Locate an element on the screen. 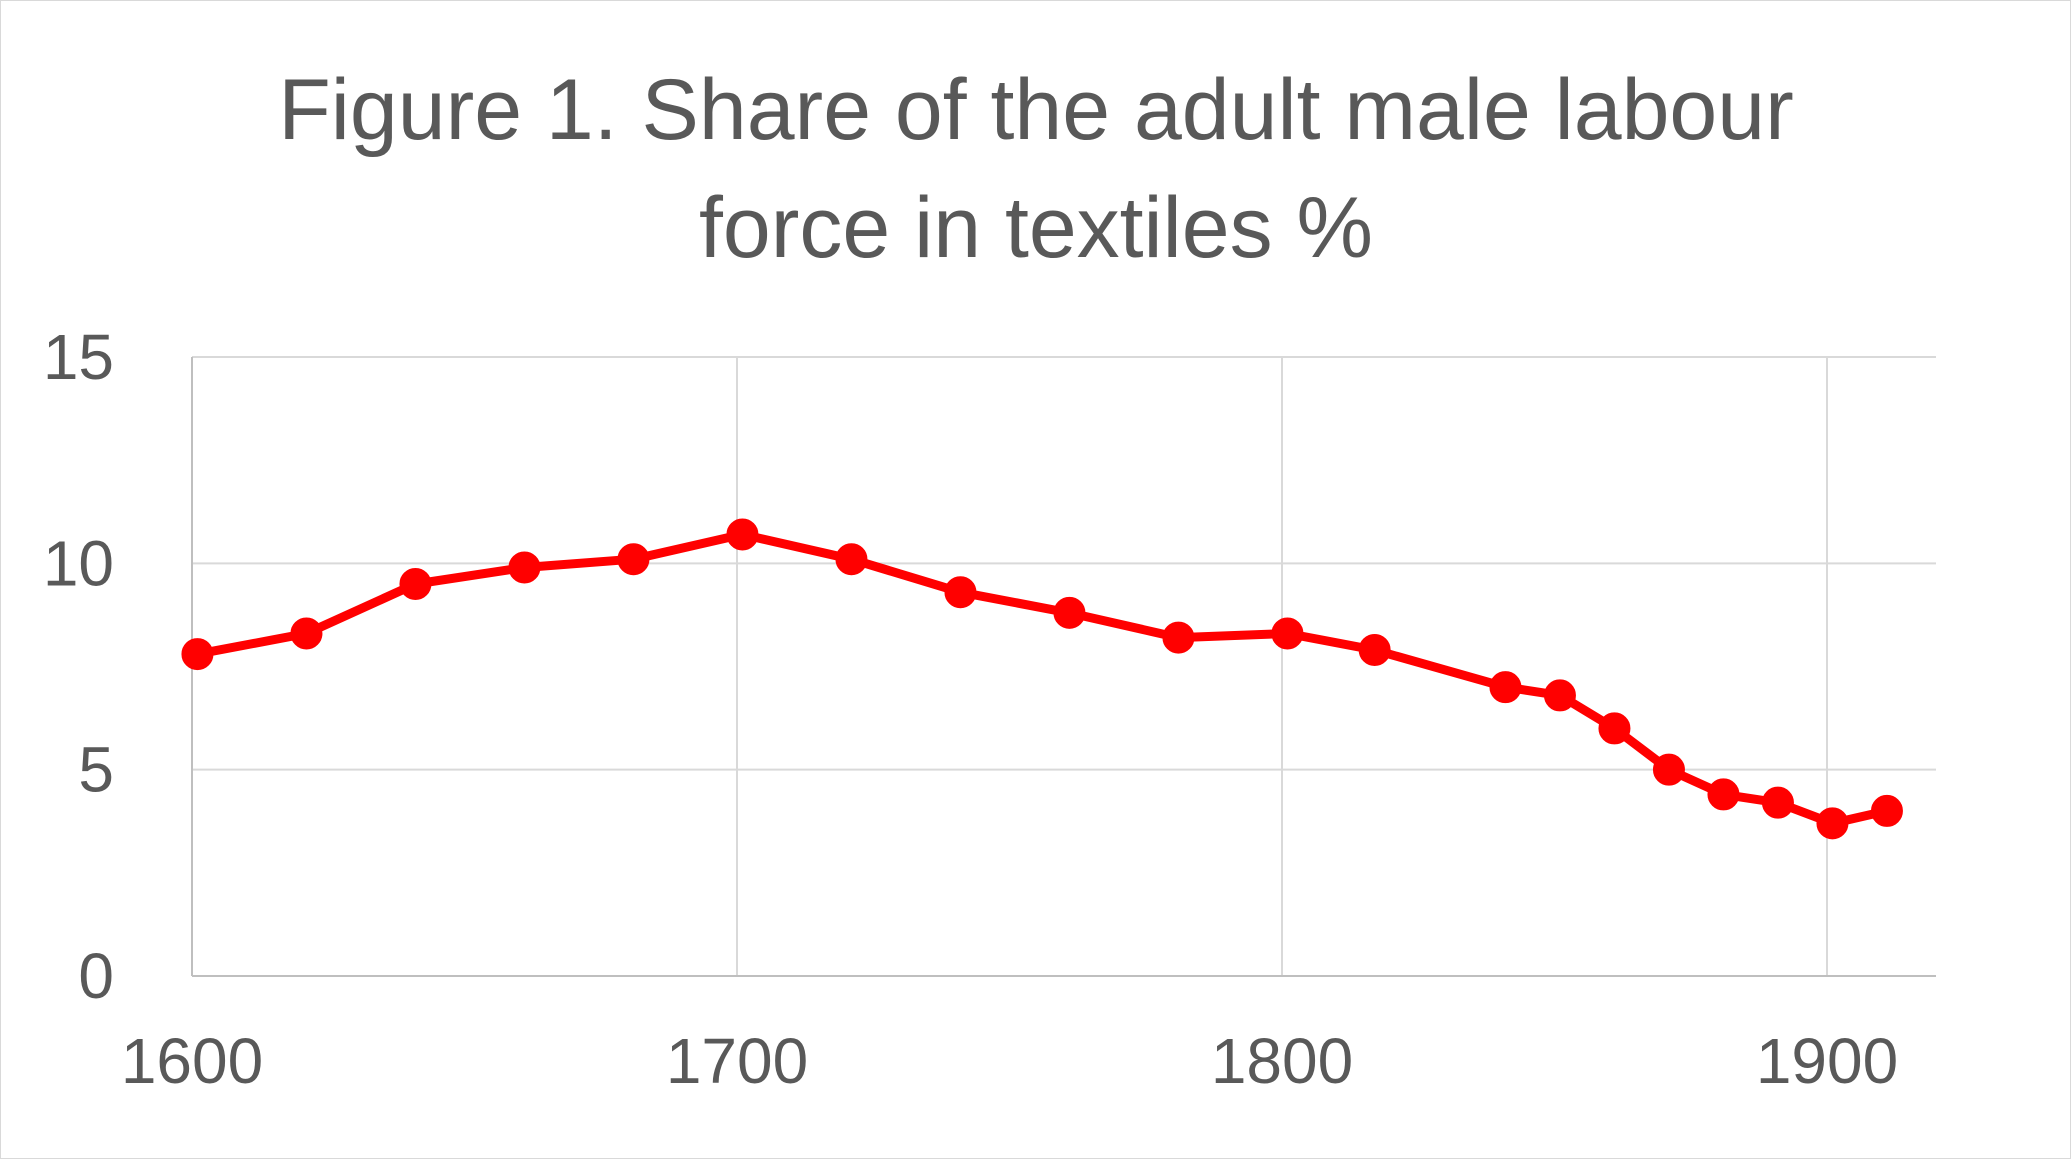 The image size is (2071, 1159). x-tick-label: 1900 is located at coordinates (1827, 1061).